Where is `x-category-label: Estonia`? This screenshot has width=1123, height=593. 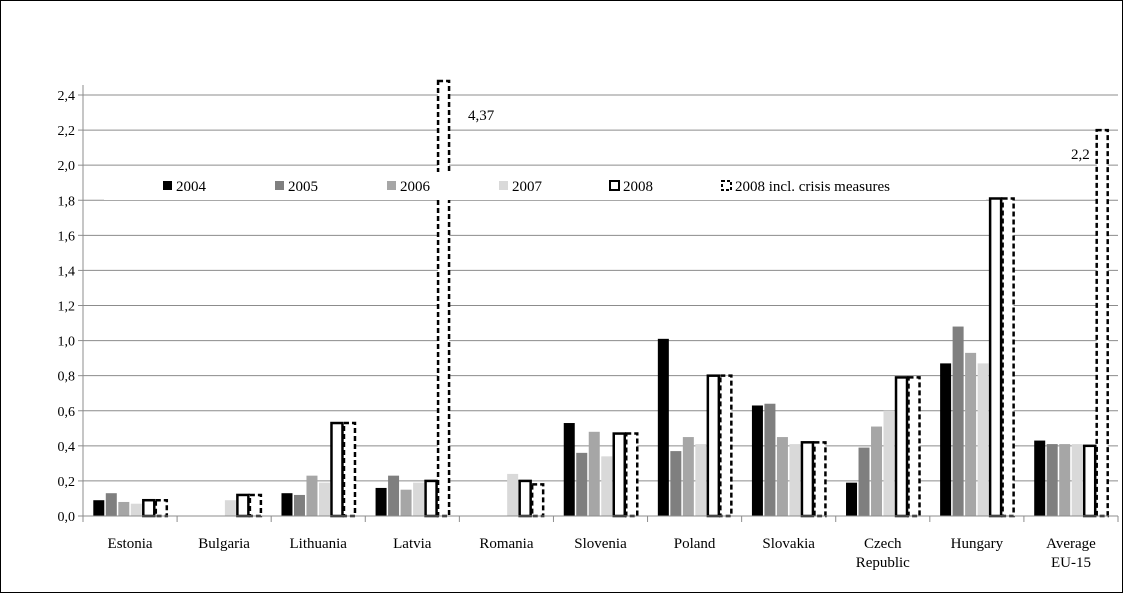 x-category-label: Estonia is located at coordinates (130, 544).